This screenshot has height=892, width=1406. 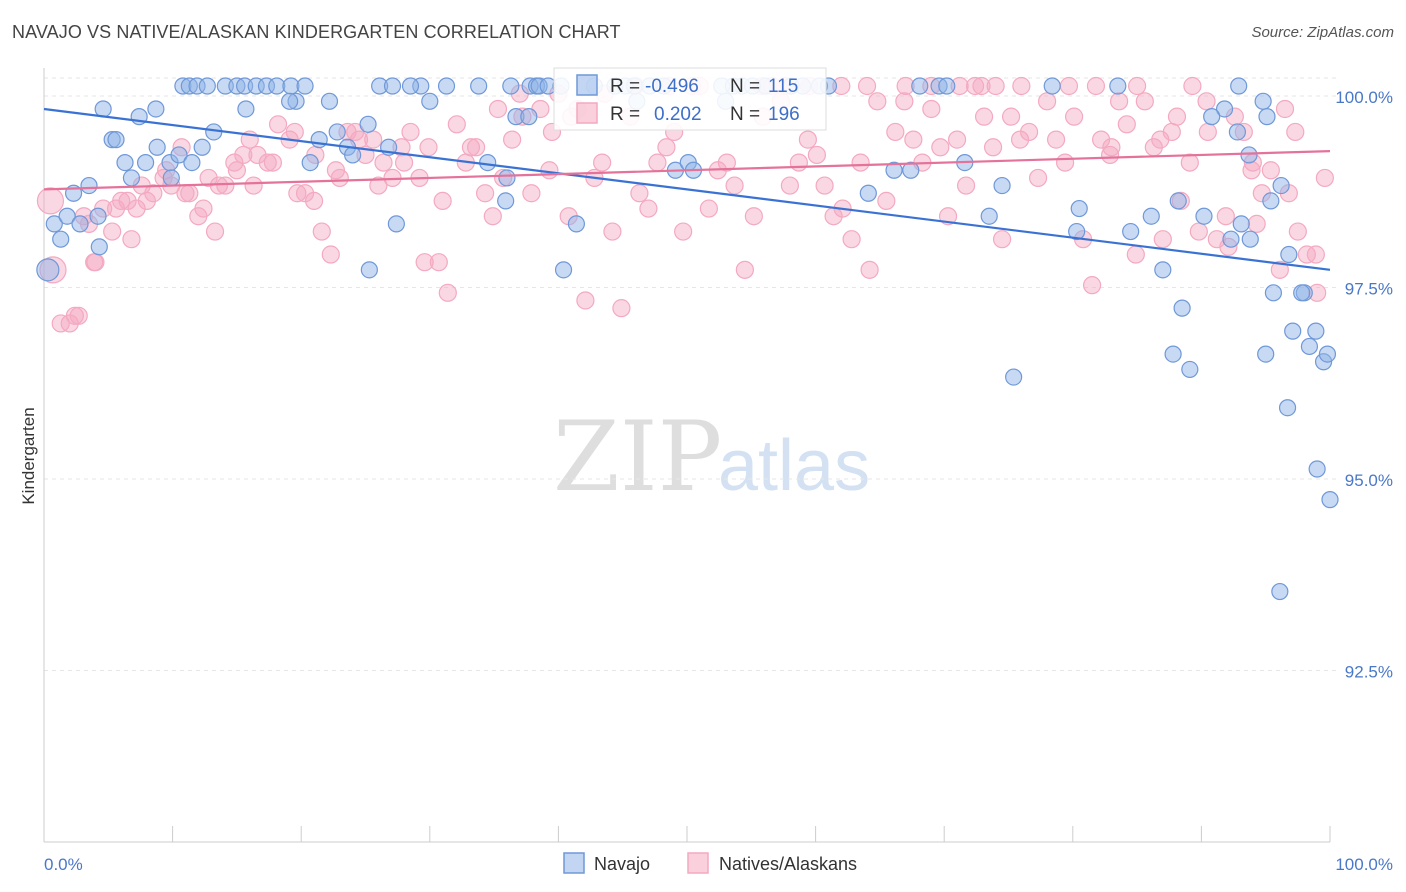 I want to click on stats-navajo-r-label: R =, so click(x=625, y=86).